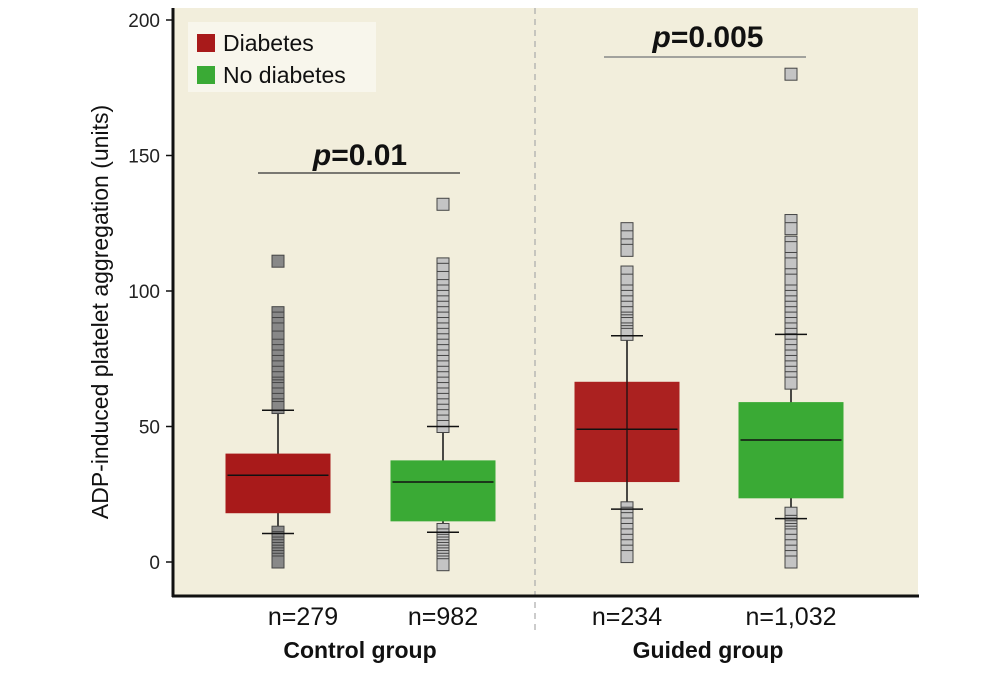 This screenshot has width=1004, height=673. What do you see at coordinates (100, 312) in the screenshot?
I see `y-axis-label: ADP-induced platelet aggregation (units)` at bounding box center [100, 312].